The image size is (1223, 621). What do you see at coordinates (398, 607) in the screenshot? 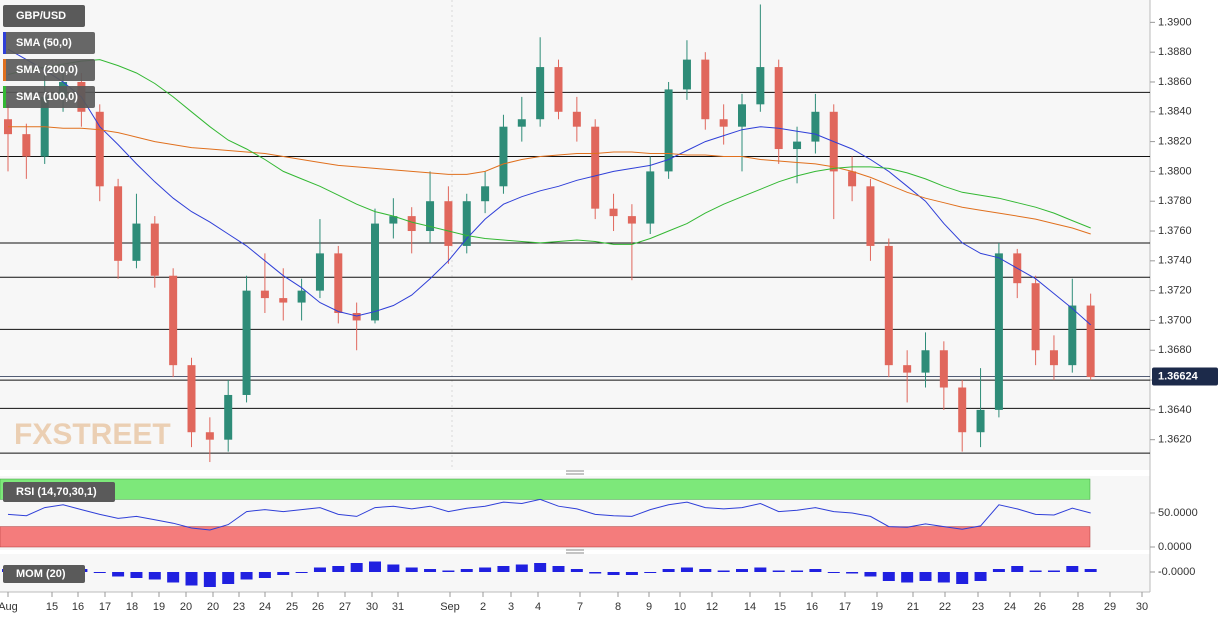
I see `x-tick-label: 31` at bounding box center [398, 607].